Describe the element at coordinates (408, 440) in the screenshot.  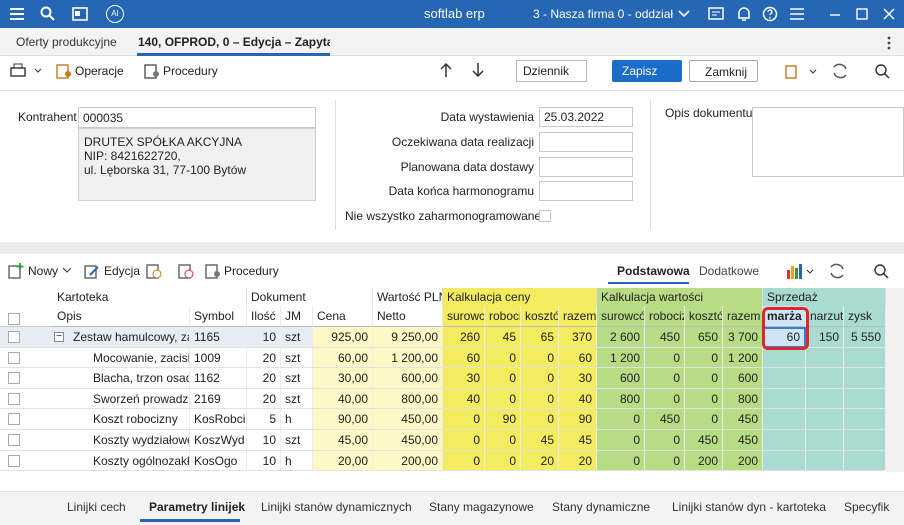
I see `grid-cell: 450,00` at that location.